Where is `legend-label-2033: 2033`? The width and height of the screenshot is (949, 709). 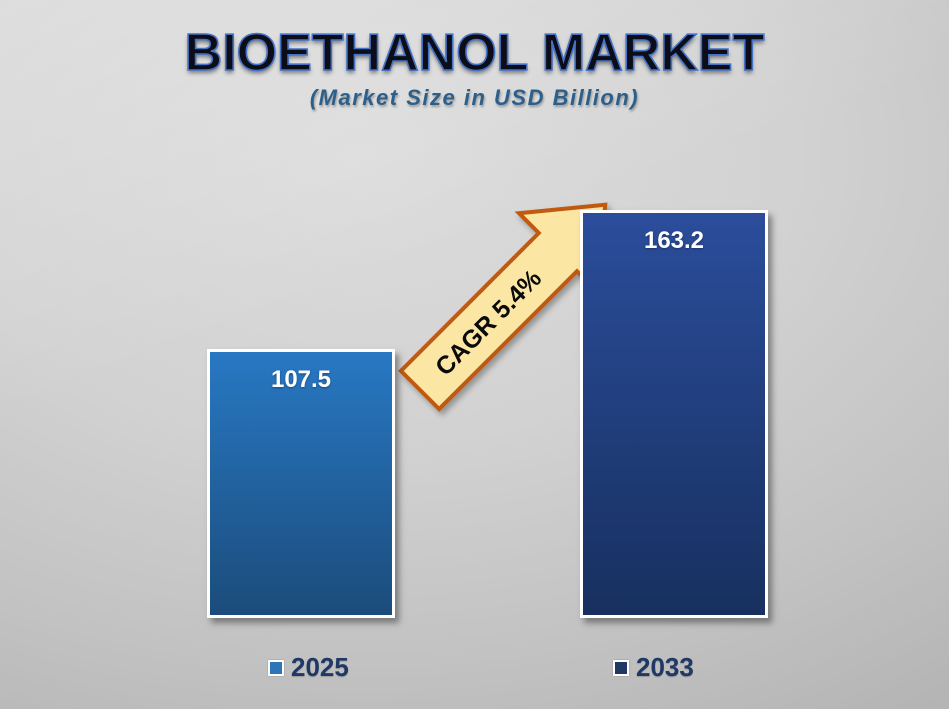
legend-label-2033: 2033 is located at coordinates (665, 667).